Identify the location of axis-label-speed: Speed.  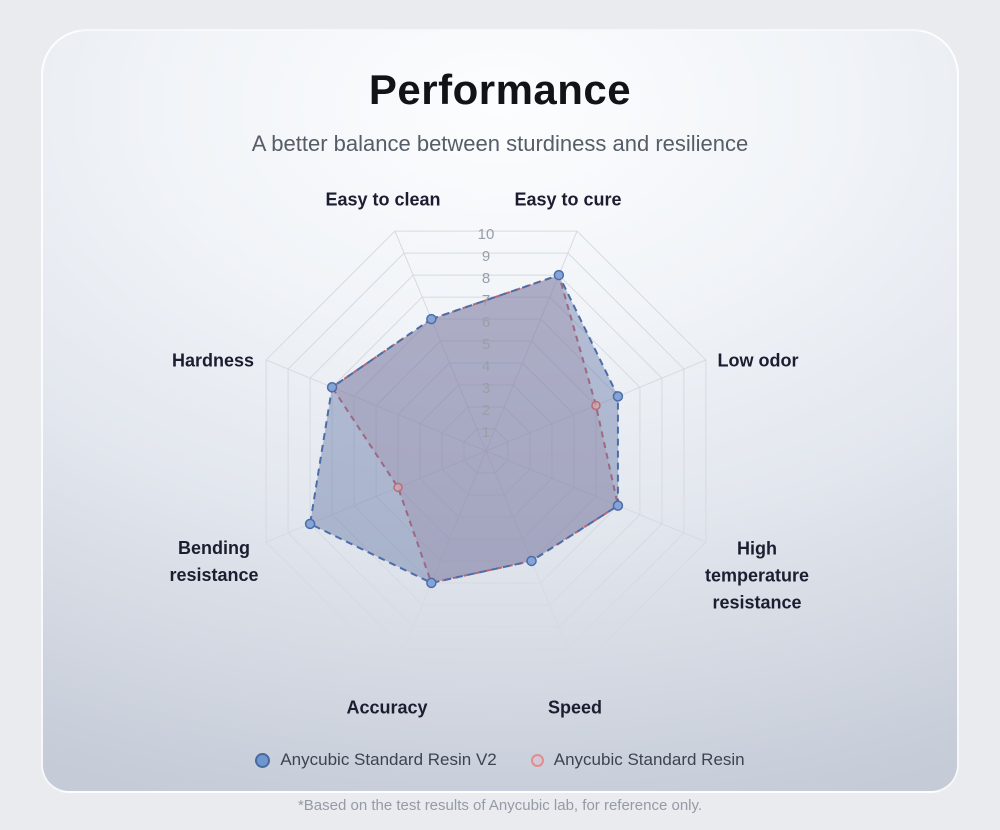
(575, 707).